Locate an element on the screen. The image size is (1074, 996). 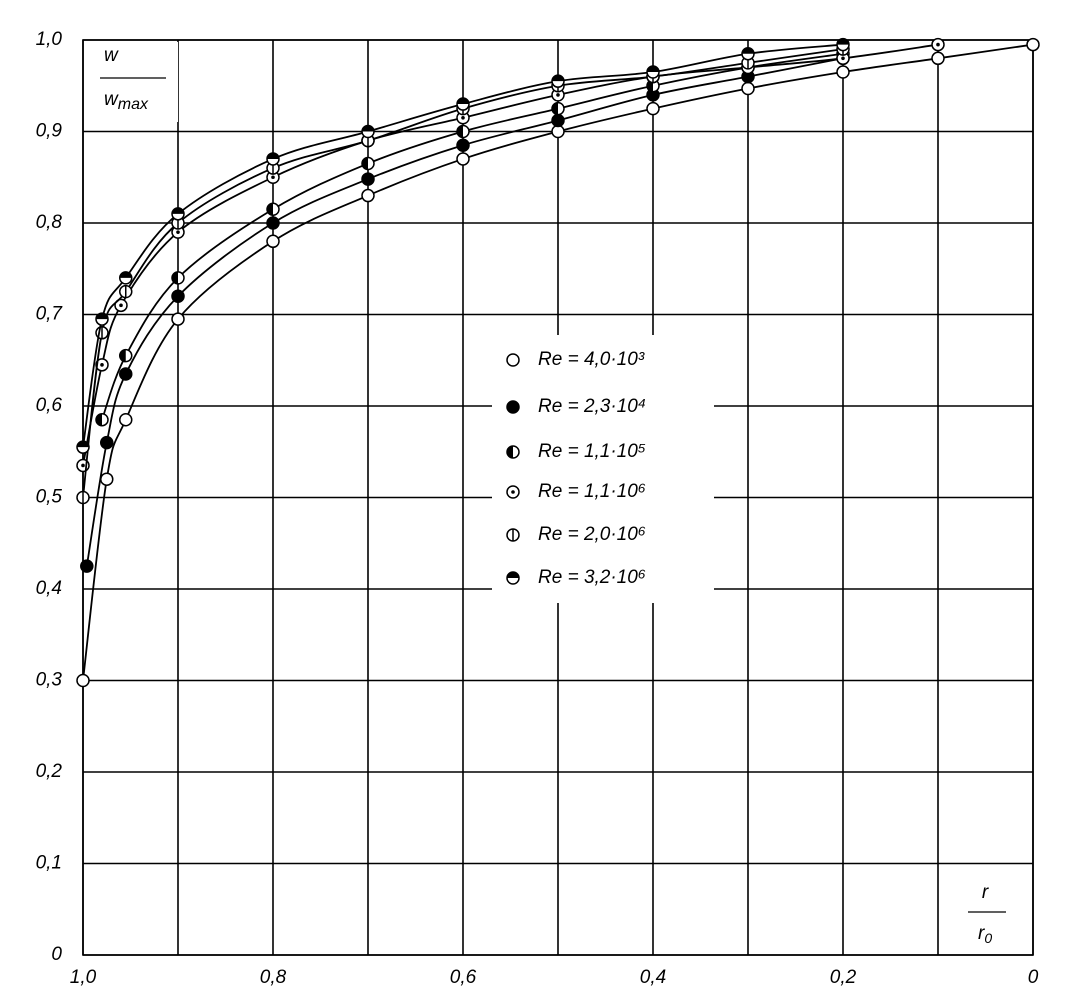
y-tick-label: 0,6 is located at coordinates (49, 405).